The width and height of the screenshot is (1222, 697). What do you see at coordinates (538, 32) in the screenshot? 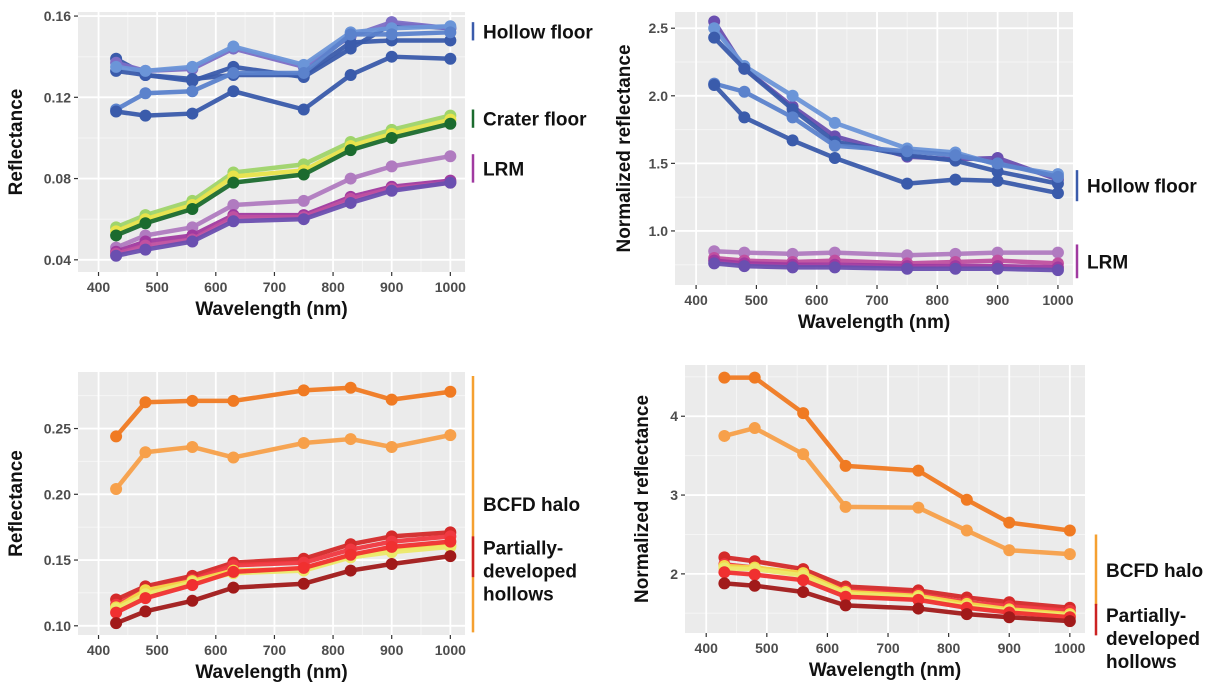
I see `group-label: Hollow floor` at bounding box center [538, 32].